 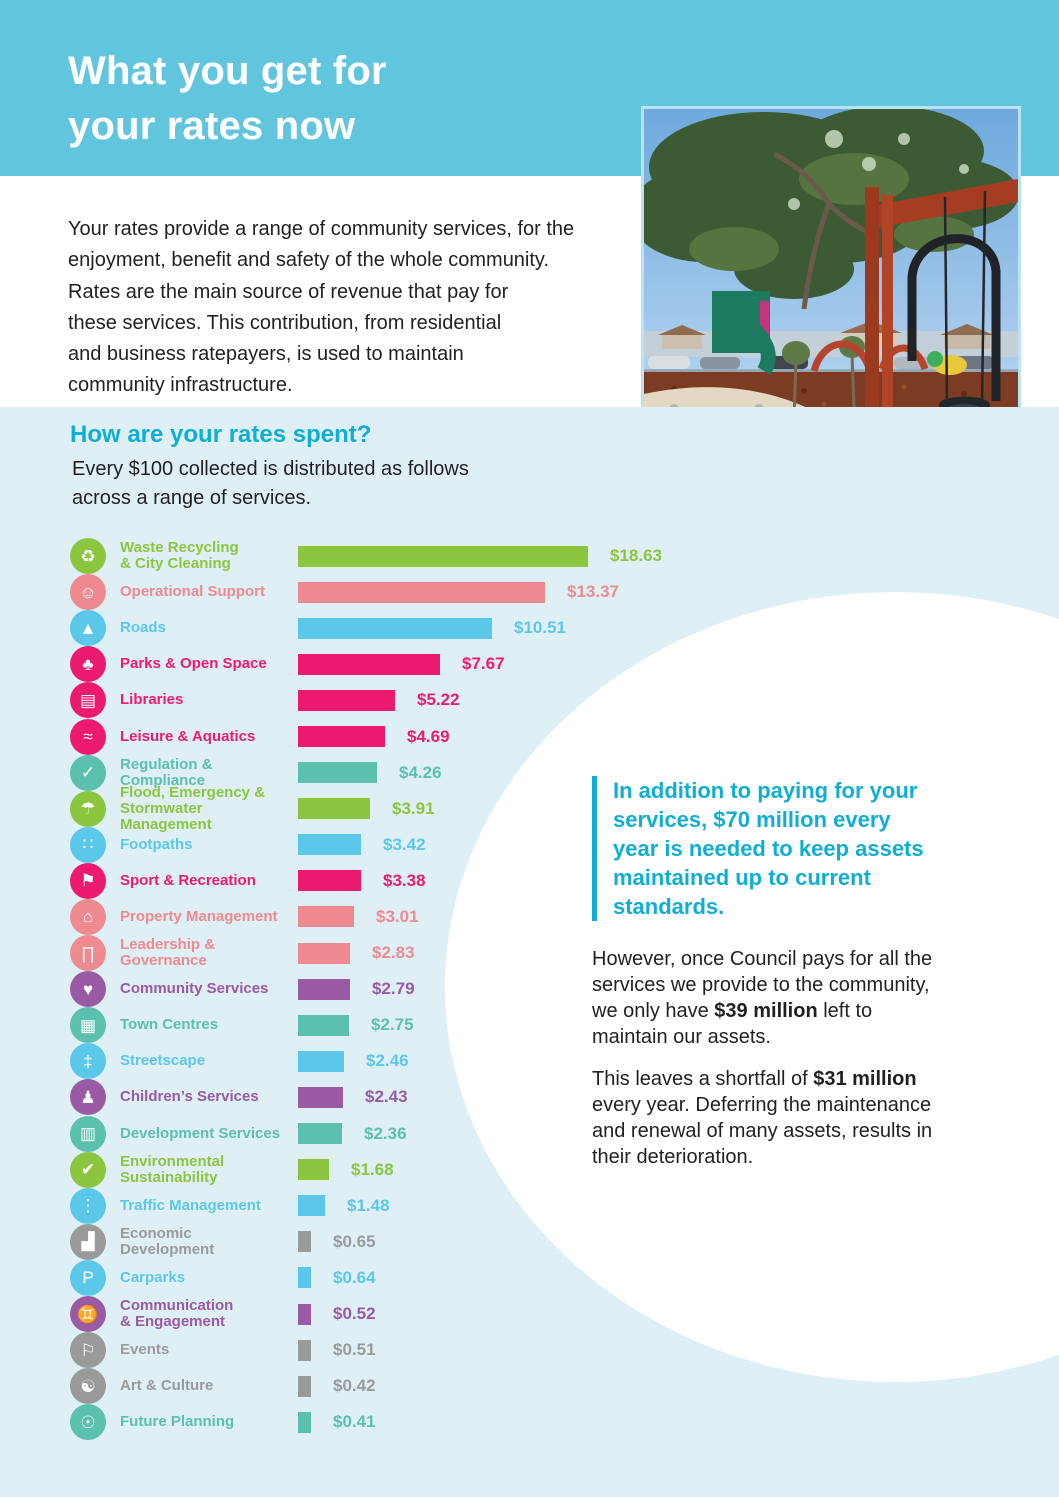 I want to click on chart-row: ⚐ Events $0.51, so click(x=380, y=1350).